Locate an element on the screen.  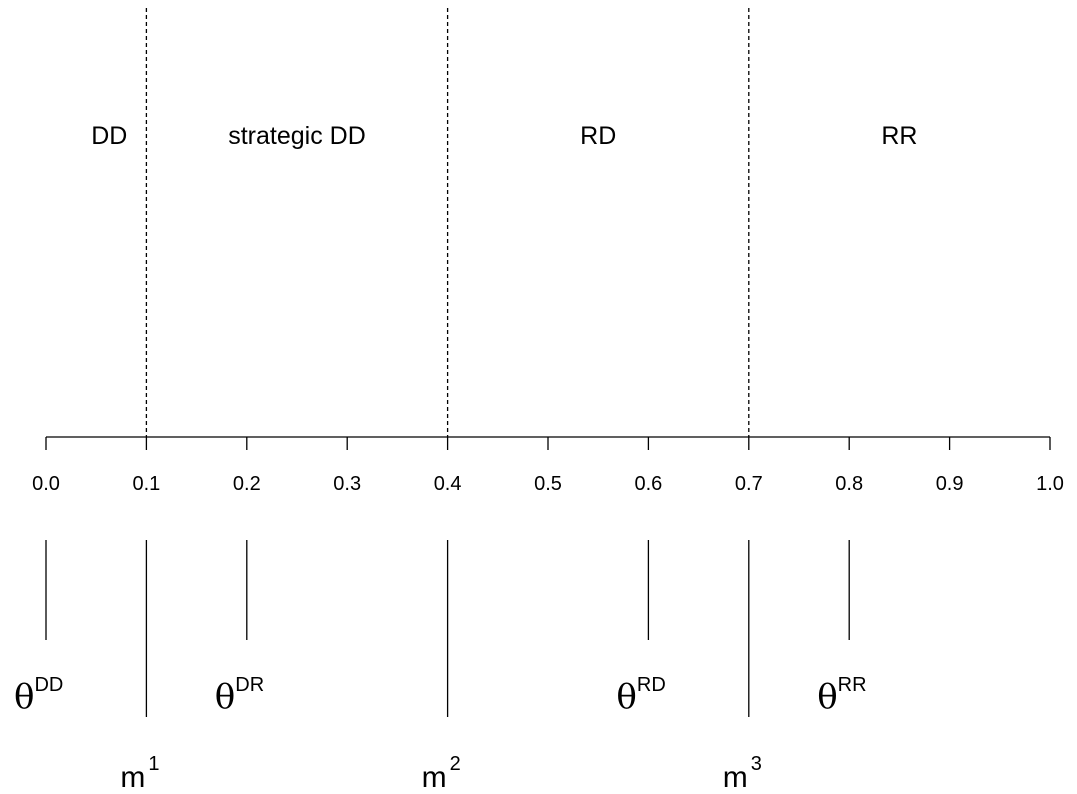
tick-label: 0.7 is located at coordinates (749, 484).